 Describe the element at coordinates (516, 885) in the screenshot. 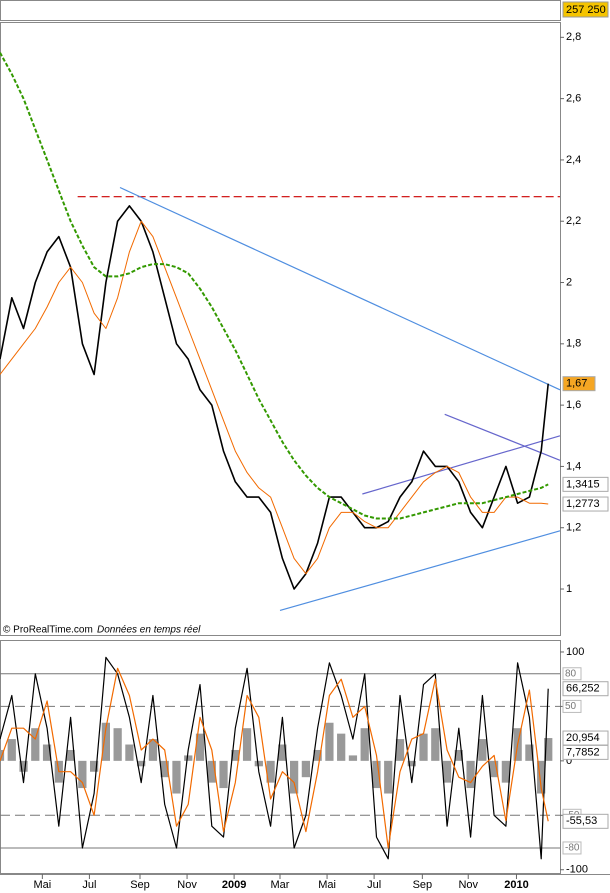

I see `x-tick-label: 2010` at that location.